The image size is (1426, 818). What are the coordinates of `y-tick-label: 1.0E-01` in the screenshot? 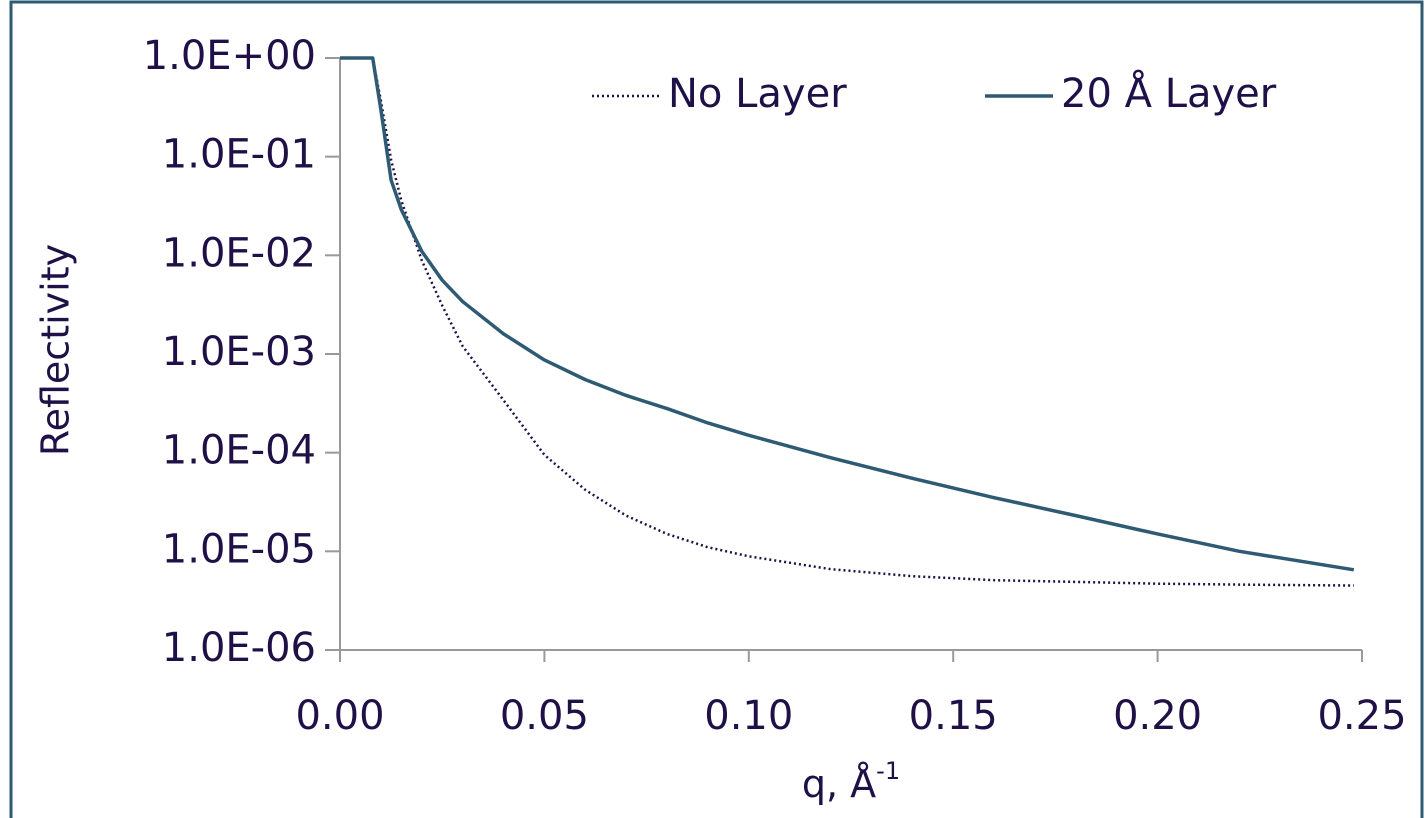 It's located at (239, 155).